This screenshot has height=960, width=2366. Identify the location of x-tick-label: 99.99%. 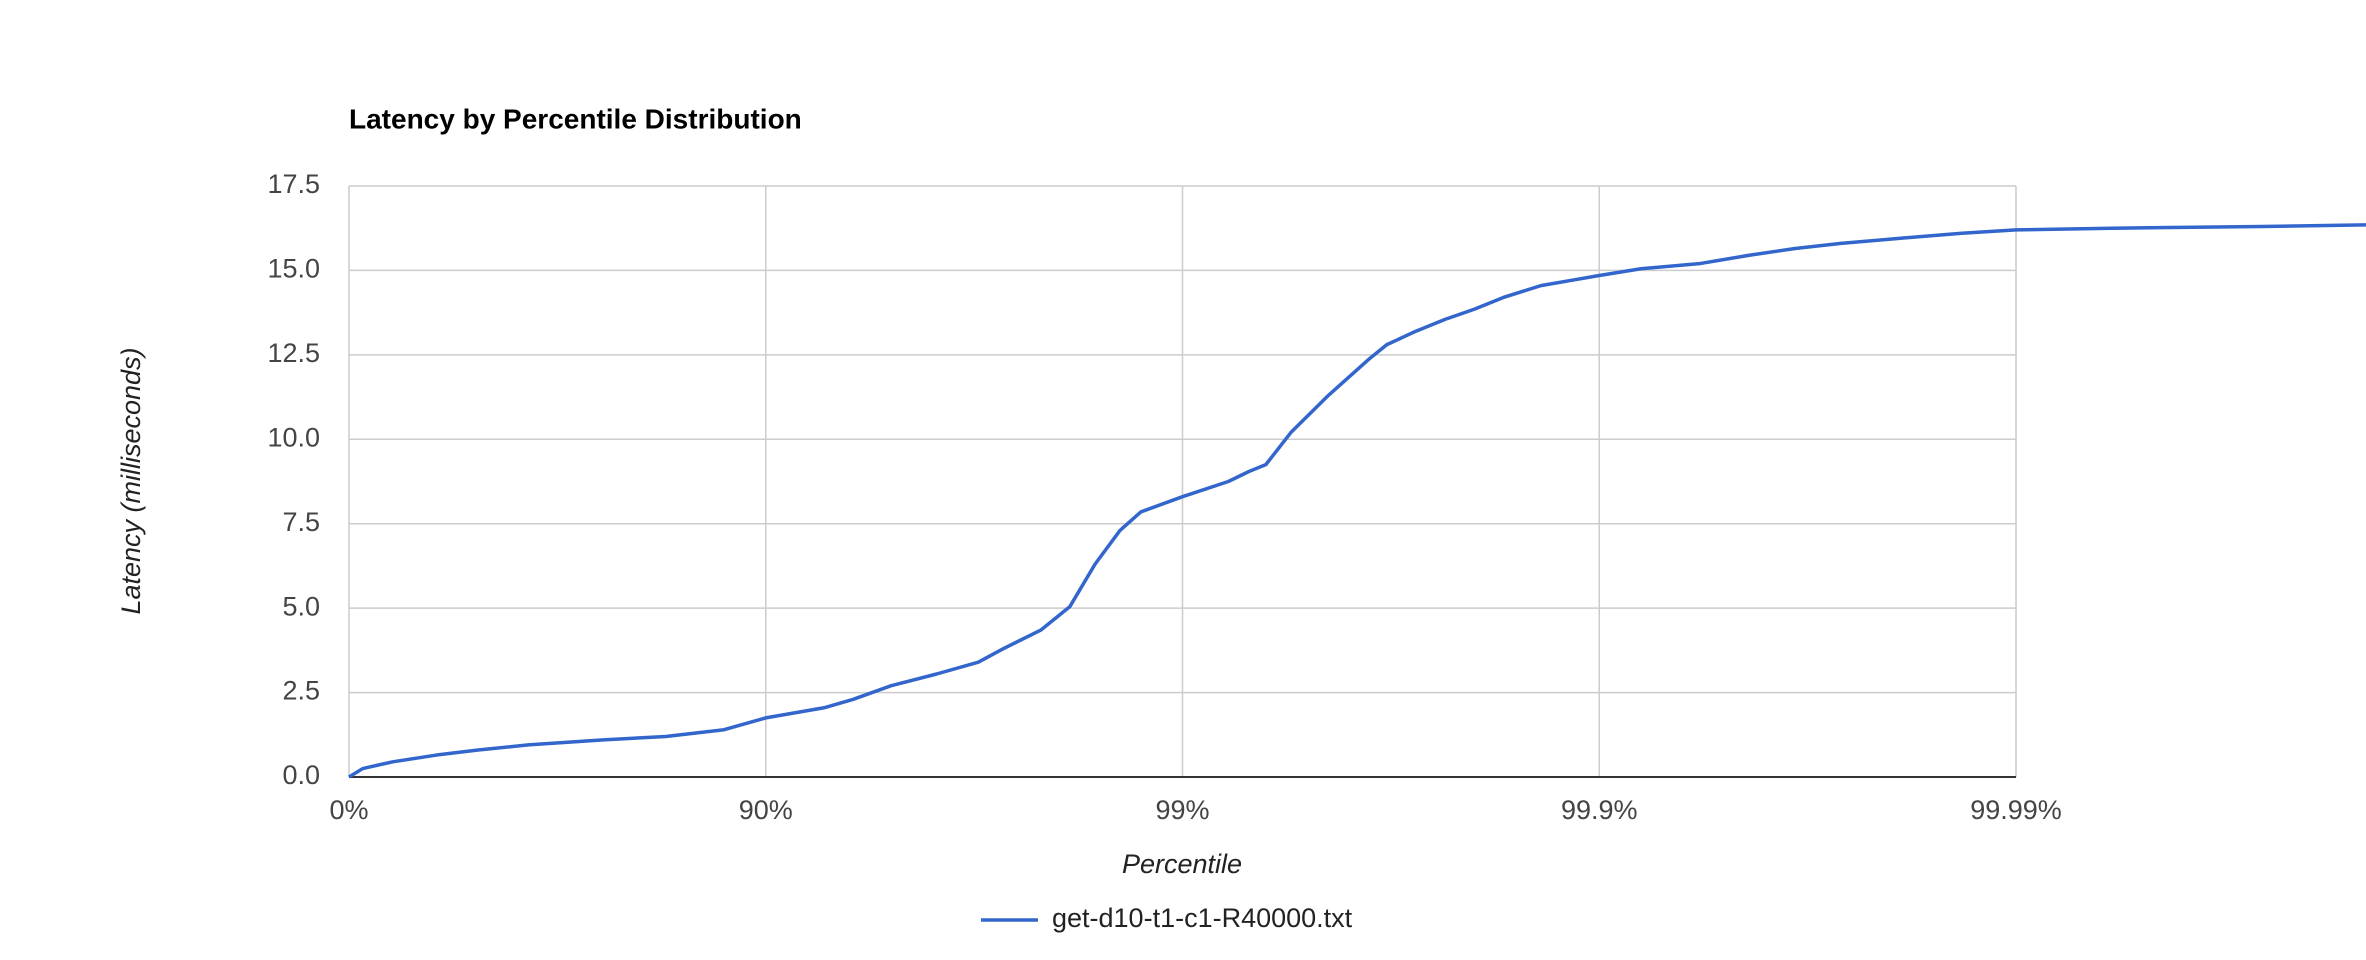
(2016, 810).